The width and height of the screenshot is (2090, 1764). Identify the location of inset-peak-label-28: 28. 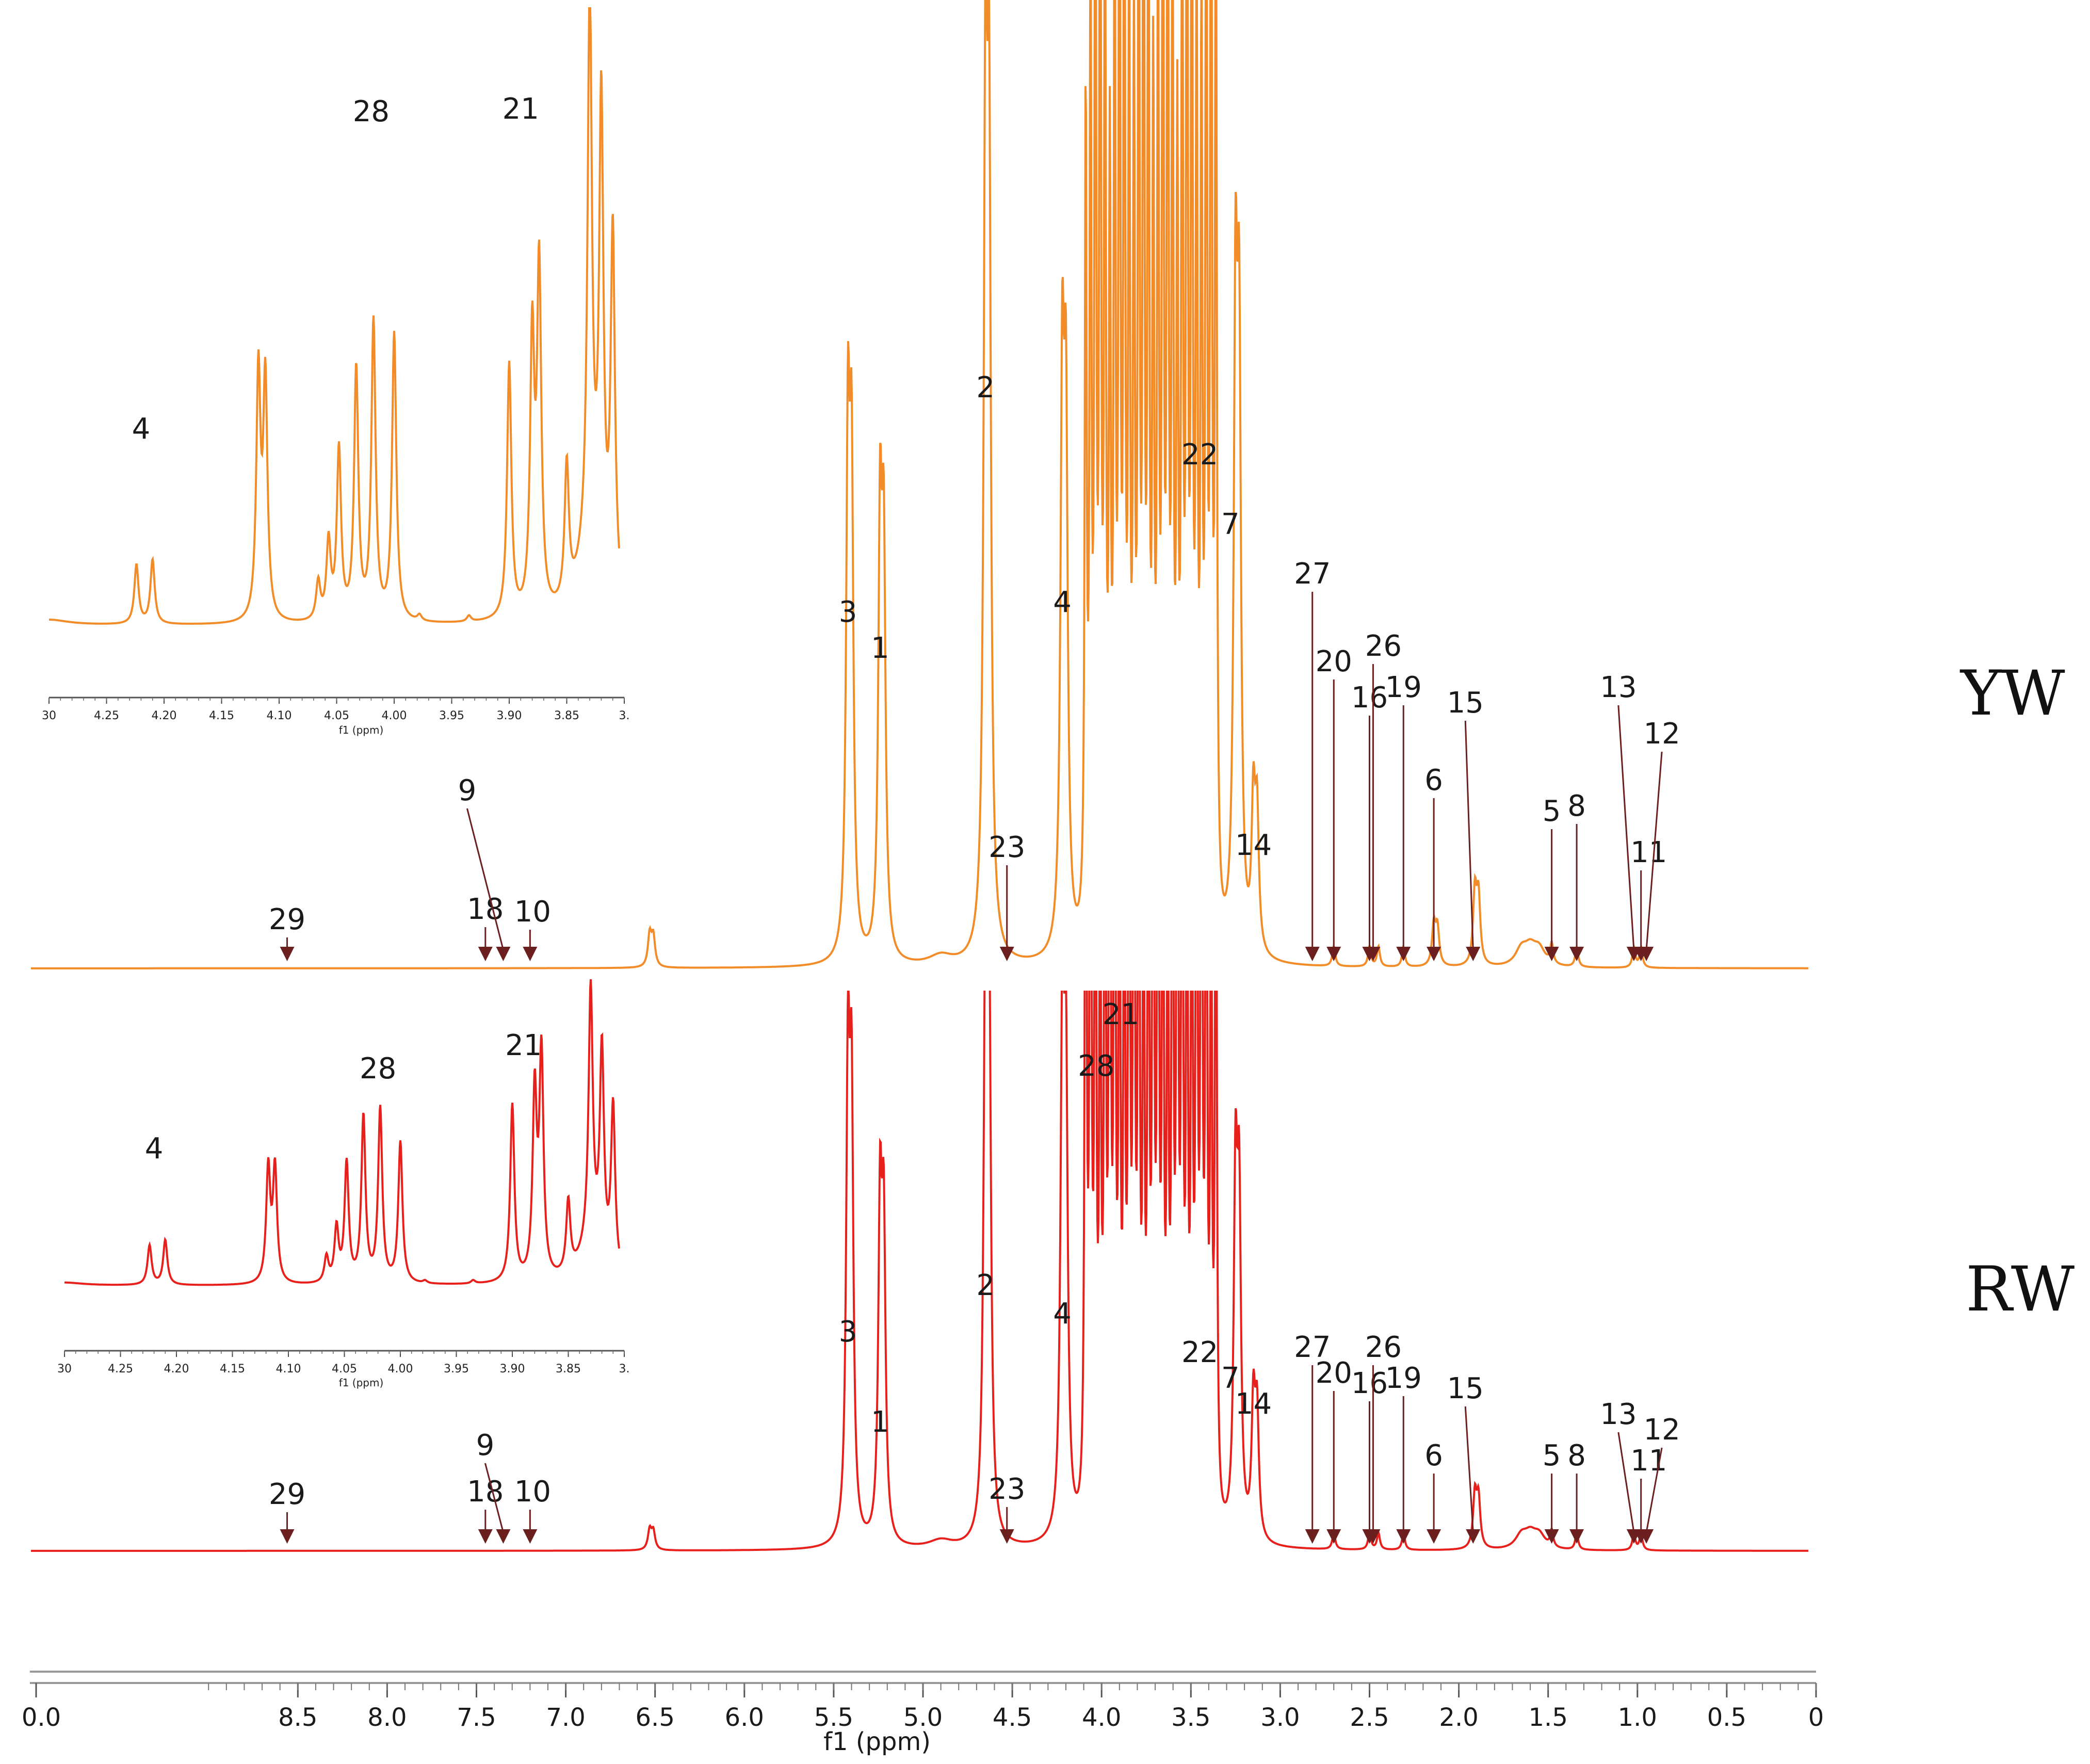
(372, 111).